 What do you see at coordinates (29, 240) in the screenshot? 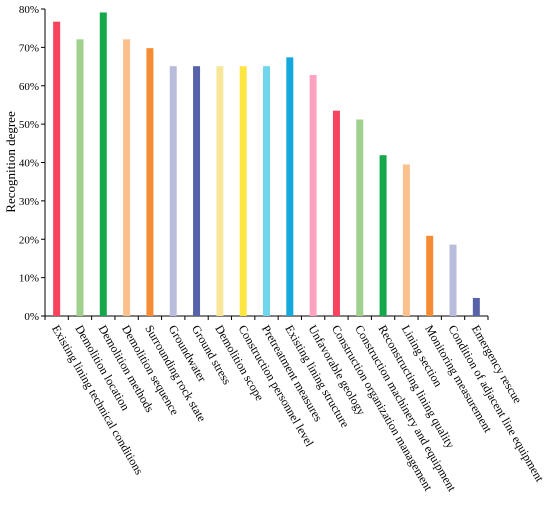
I see `y-tick-label: 20%` at bounding box center [29, 240].